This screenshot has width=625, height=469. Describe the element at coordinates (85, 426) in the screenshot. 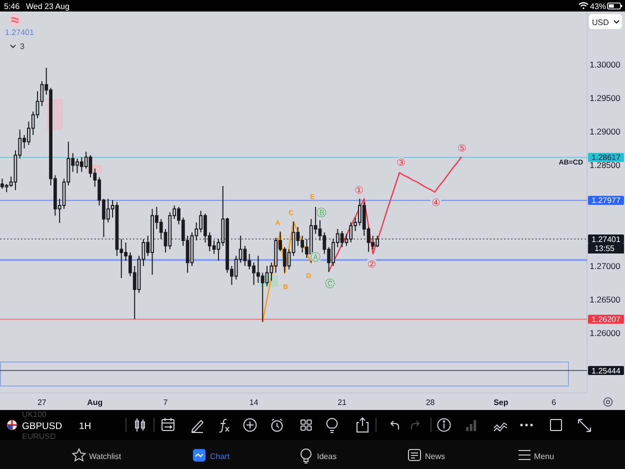

I see `text: 1H` at that location.